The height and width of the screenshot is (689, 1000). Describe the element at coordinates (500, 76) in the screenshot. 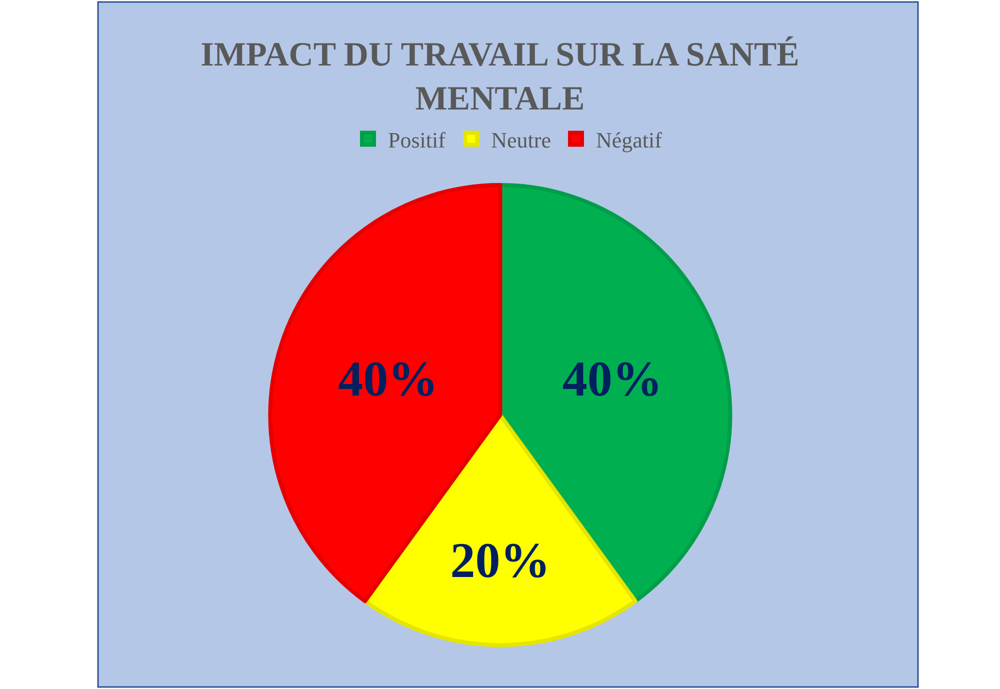

I see `chart-title: IMPACT DU TRAVAIL SUR LA SANTÉ MENTALE` at that location.